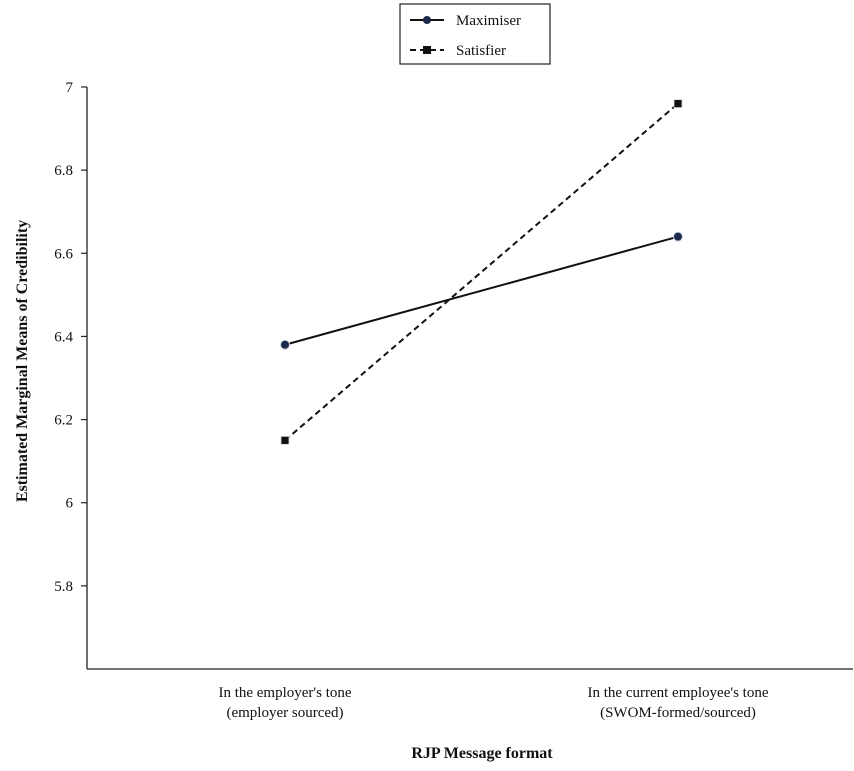 The width and height of the screenshot is (854, 771). What do you see at coordinates (63, 421) in the screenshot?
I see `y-tick-label: 6.2` at bounding box center [63, 421].